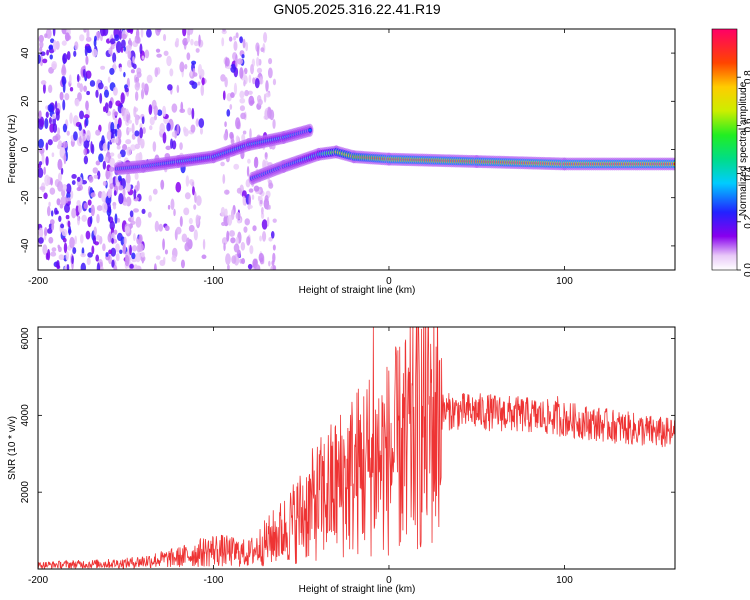 The height and width of the screenshot is (600, 750). What do you see at coordinates (746, 125) in the screenshot?
I see `colorbar-tick-label: 0.6` at bounding box center [746, 125].